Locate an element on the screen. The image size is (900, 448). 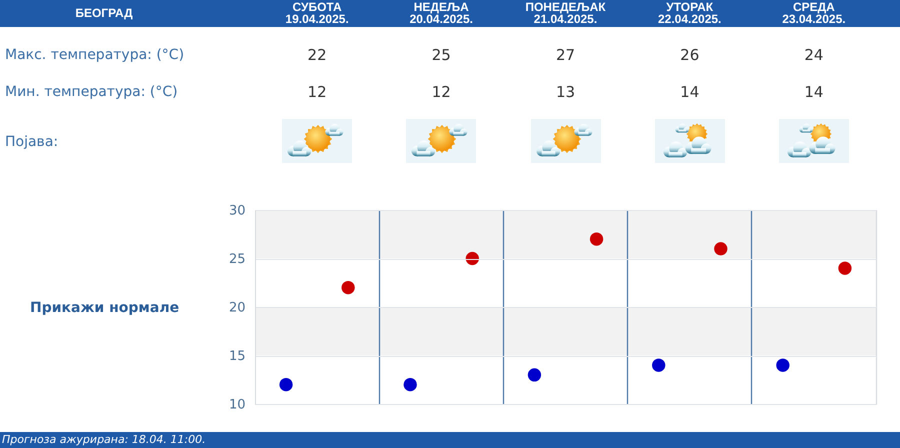
data-label: 24 is located at coordinates (814, 55).